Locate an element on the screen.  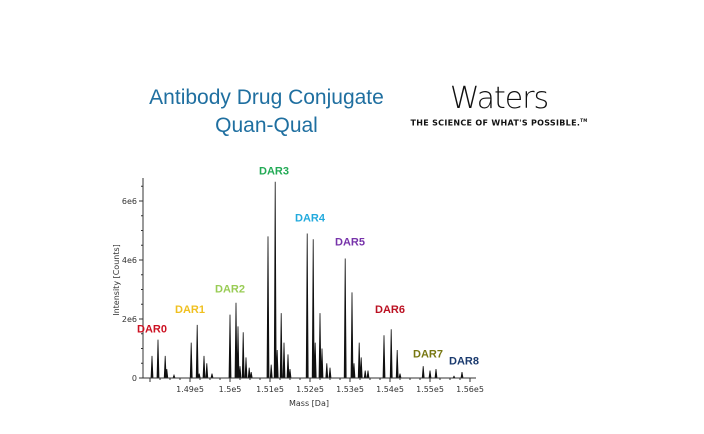
y-tick-label: 2e6 is located at coordinates (129, 319).